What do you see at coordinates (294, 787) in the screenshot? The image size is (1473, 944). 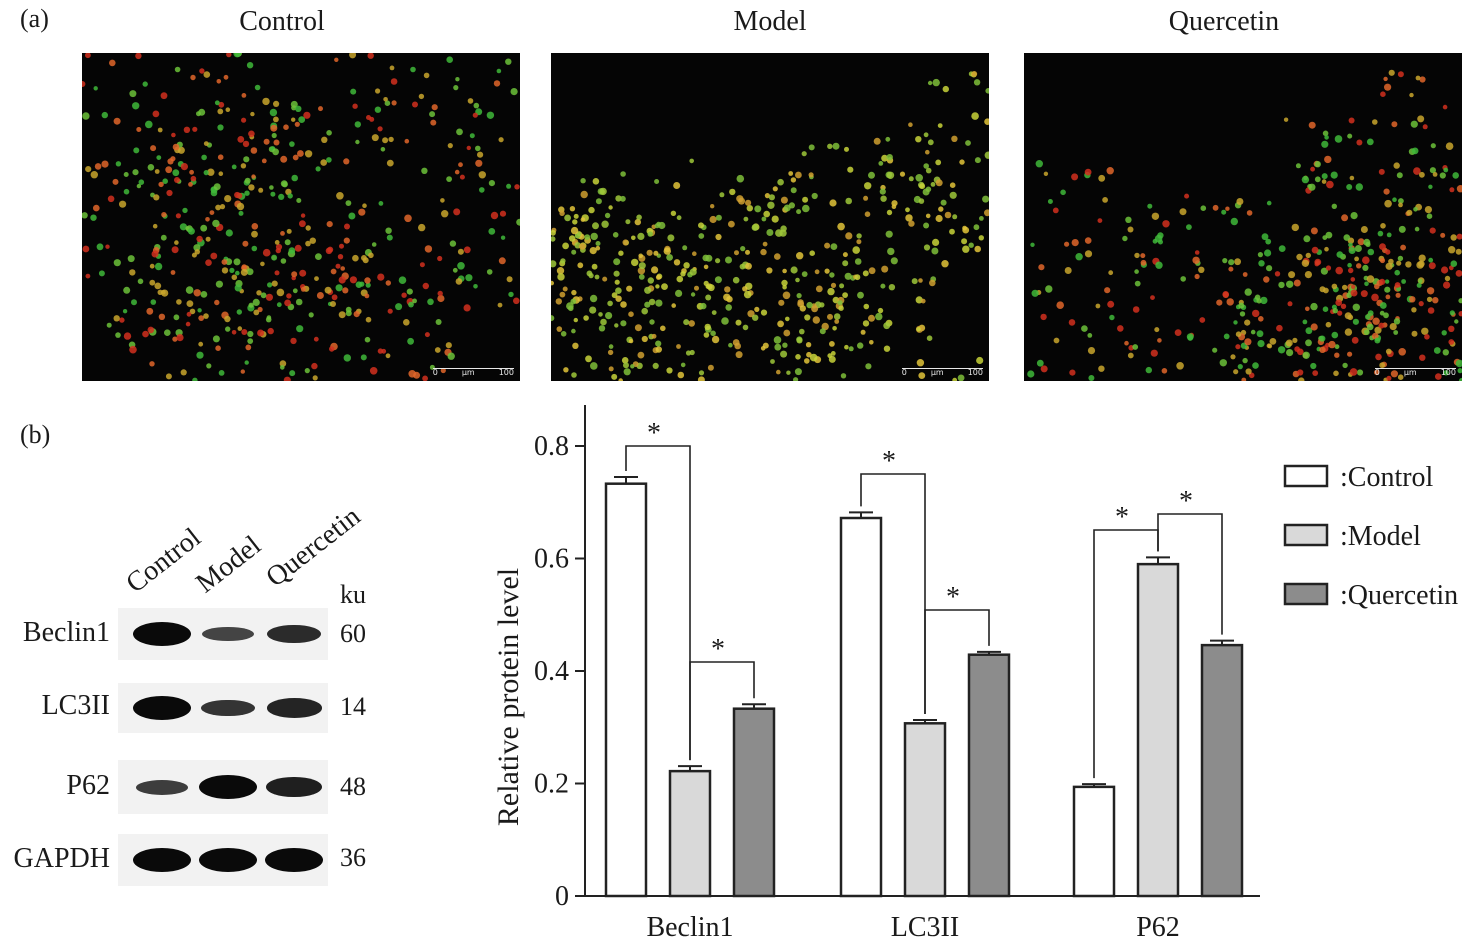 I see `blot-band` at bounding box center [294, 787].